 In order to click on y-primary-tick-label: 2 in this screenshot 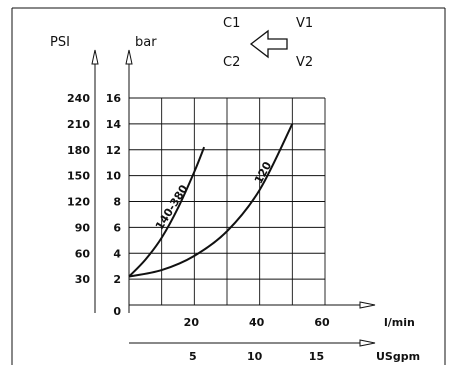, I will do `click(117, 279)`.